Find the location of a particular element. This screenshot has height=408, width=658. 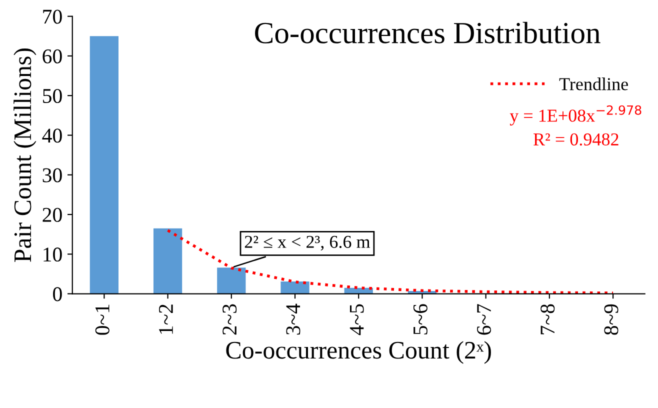

y-tick-label: 20 is located at coordinates (52, 215).